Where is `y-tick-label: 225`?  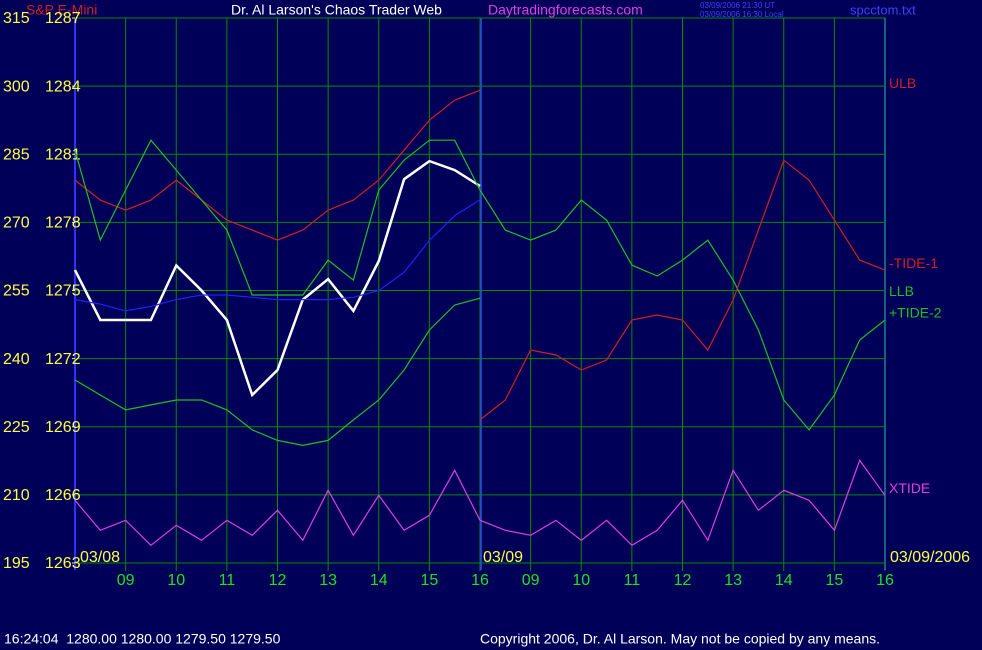
y-tick-label: 225 is located at coordinates (16, 427).